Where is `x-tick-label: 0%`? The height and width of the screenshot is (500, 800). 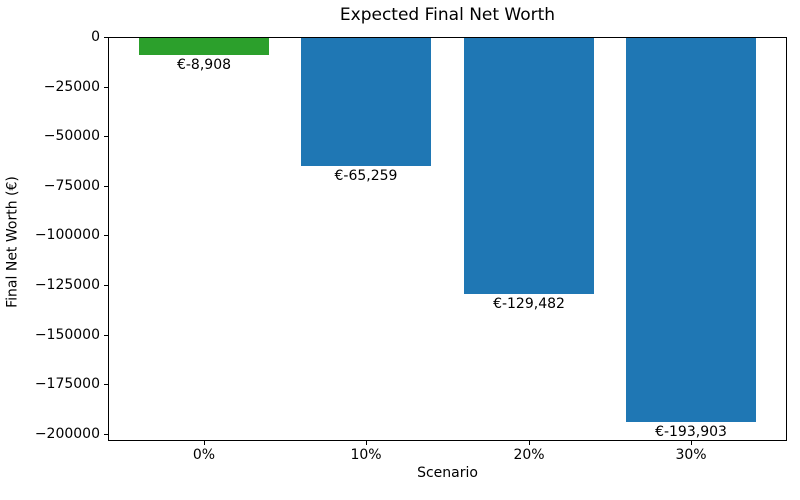
x-tick-label: 0% is located at coordinates (204, 455).